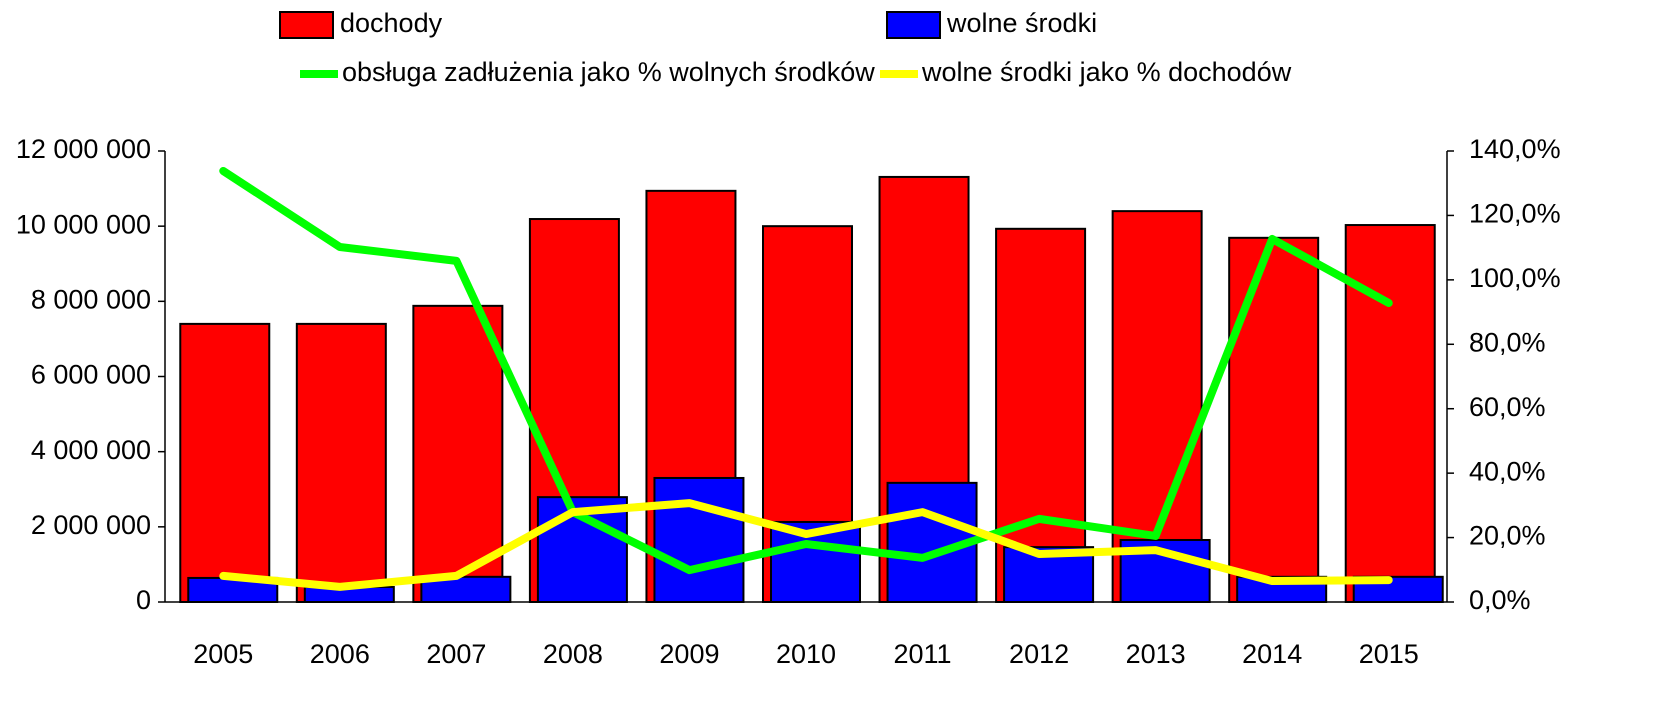  What do you see at coordinates (1507, 407) in the screenshot?
I see `y2-tick-label: 60,0%` at bounding box center [1507, 407].